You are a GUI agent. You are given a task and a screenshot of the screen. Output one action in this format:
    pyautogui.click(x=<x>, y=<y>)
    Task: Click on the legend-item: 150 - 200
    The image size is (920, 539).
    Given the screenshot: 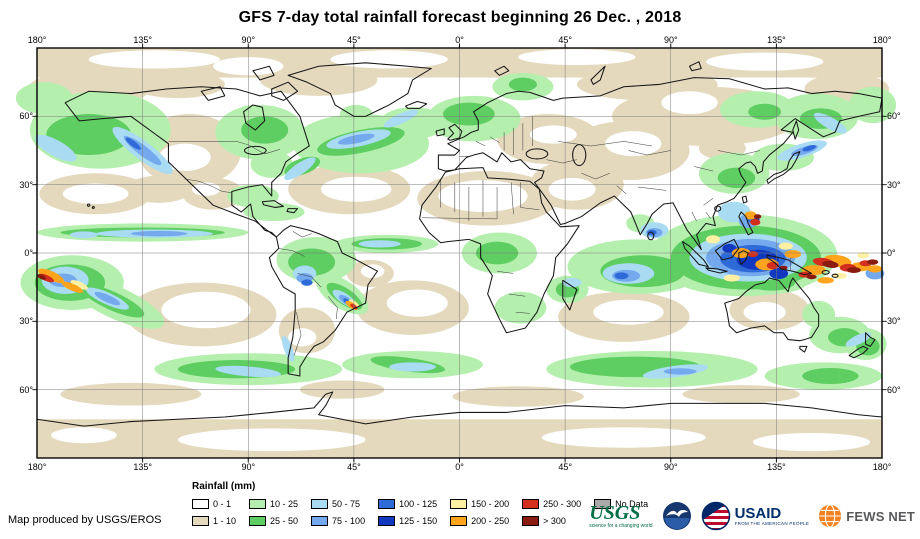 What is the action you would take?
    pyautogui.click(x=480, y=503)
    